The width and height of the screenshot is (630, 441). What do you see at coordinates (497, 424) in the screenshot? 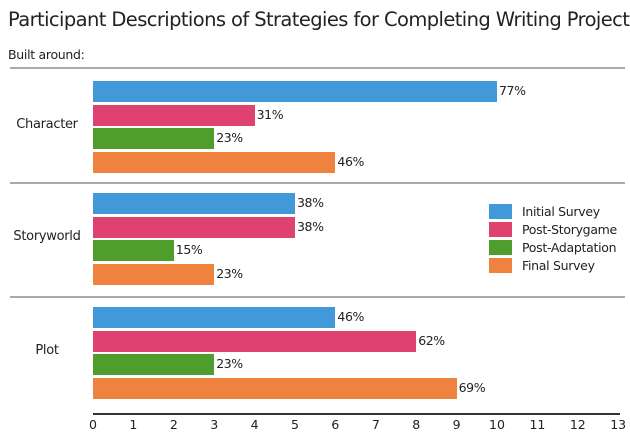
I see `x-tick-label: 10` at bounding box center [497, 424].